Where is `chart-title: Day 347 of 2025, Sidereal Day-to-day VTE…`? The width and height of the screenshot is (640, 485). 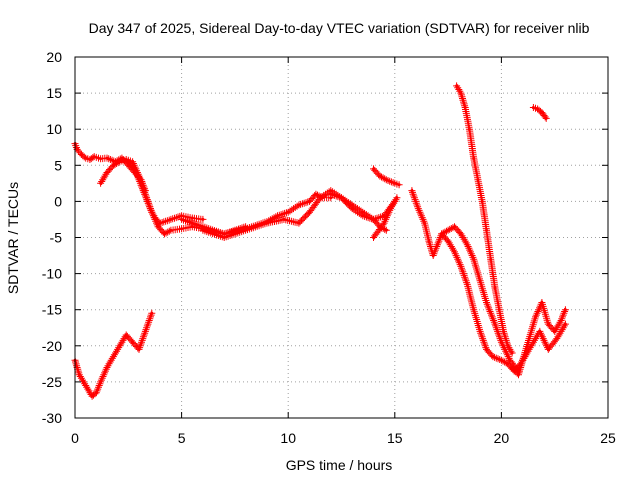 chart-title: Day 347 of 2025, Sidereal Day-to-day VTE… is located at coordinates (339, 28).